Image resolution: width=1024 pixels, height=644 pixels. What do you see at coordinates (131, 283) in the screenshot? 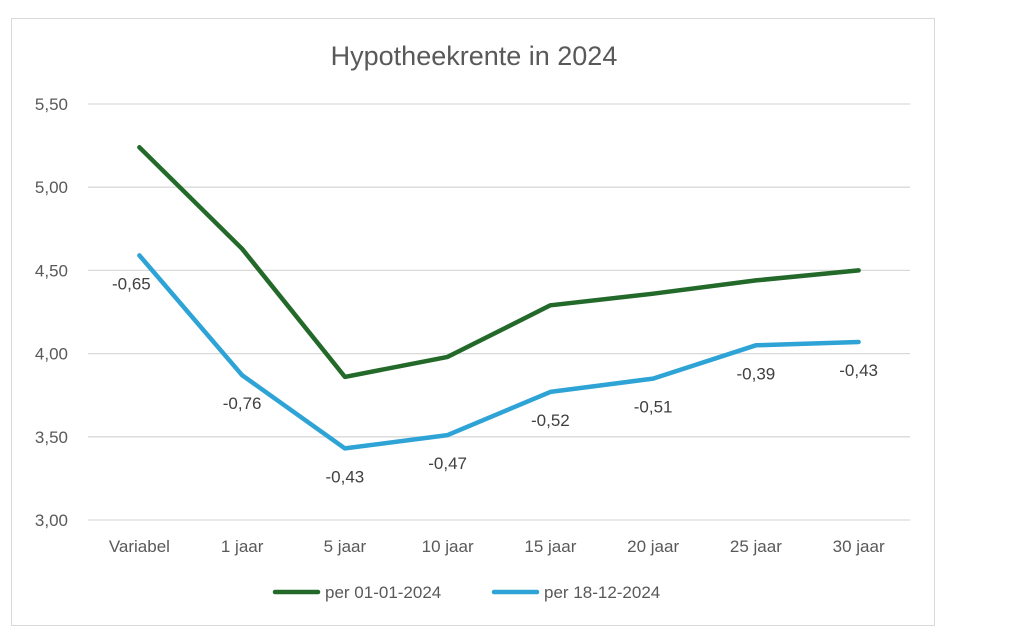
I see `data-label: -0,65` at bounding box center [131, 283].